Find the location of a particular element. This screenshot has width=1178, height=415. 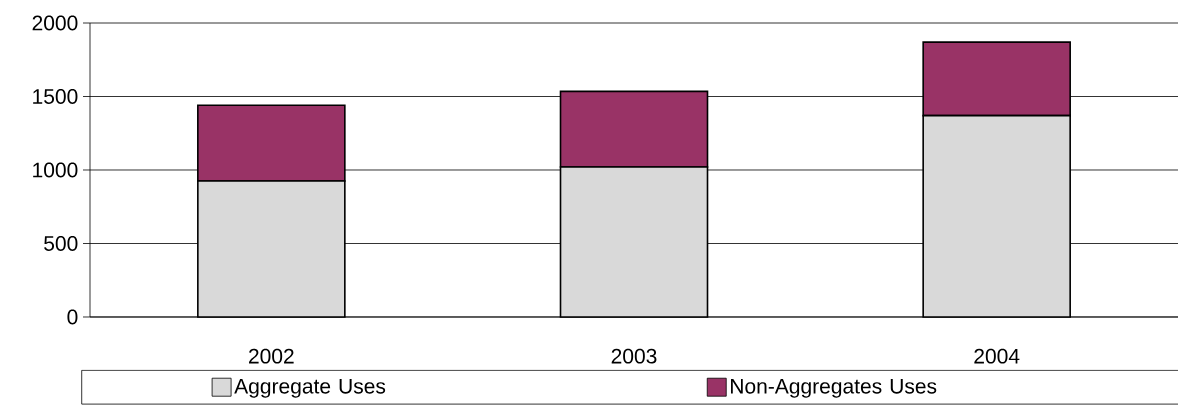

y-tick-label: 2000 is located at coordinates (55, 23).